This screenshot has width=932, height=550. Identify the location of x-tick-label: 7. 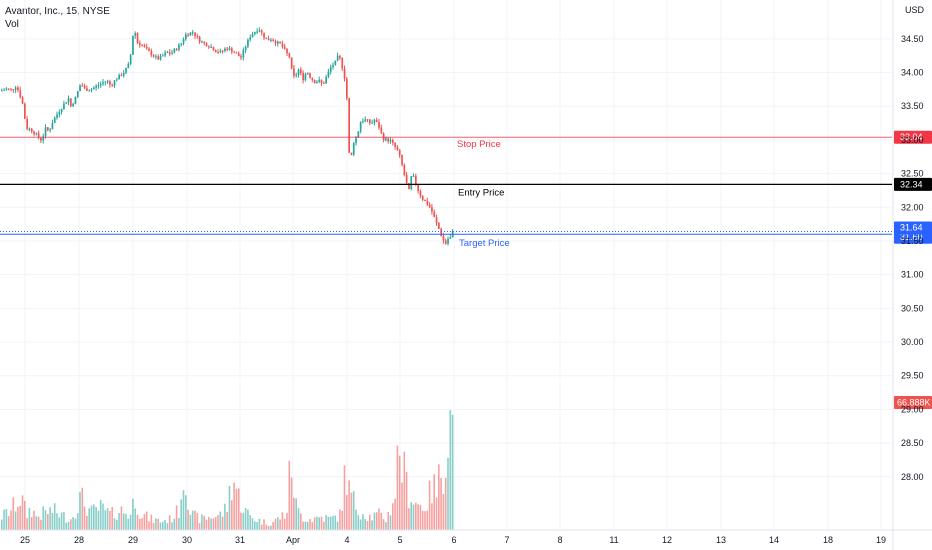
(506, 540).